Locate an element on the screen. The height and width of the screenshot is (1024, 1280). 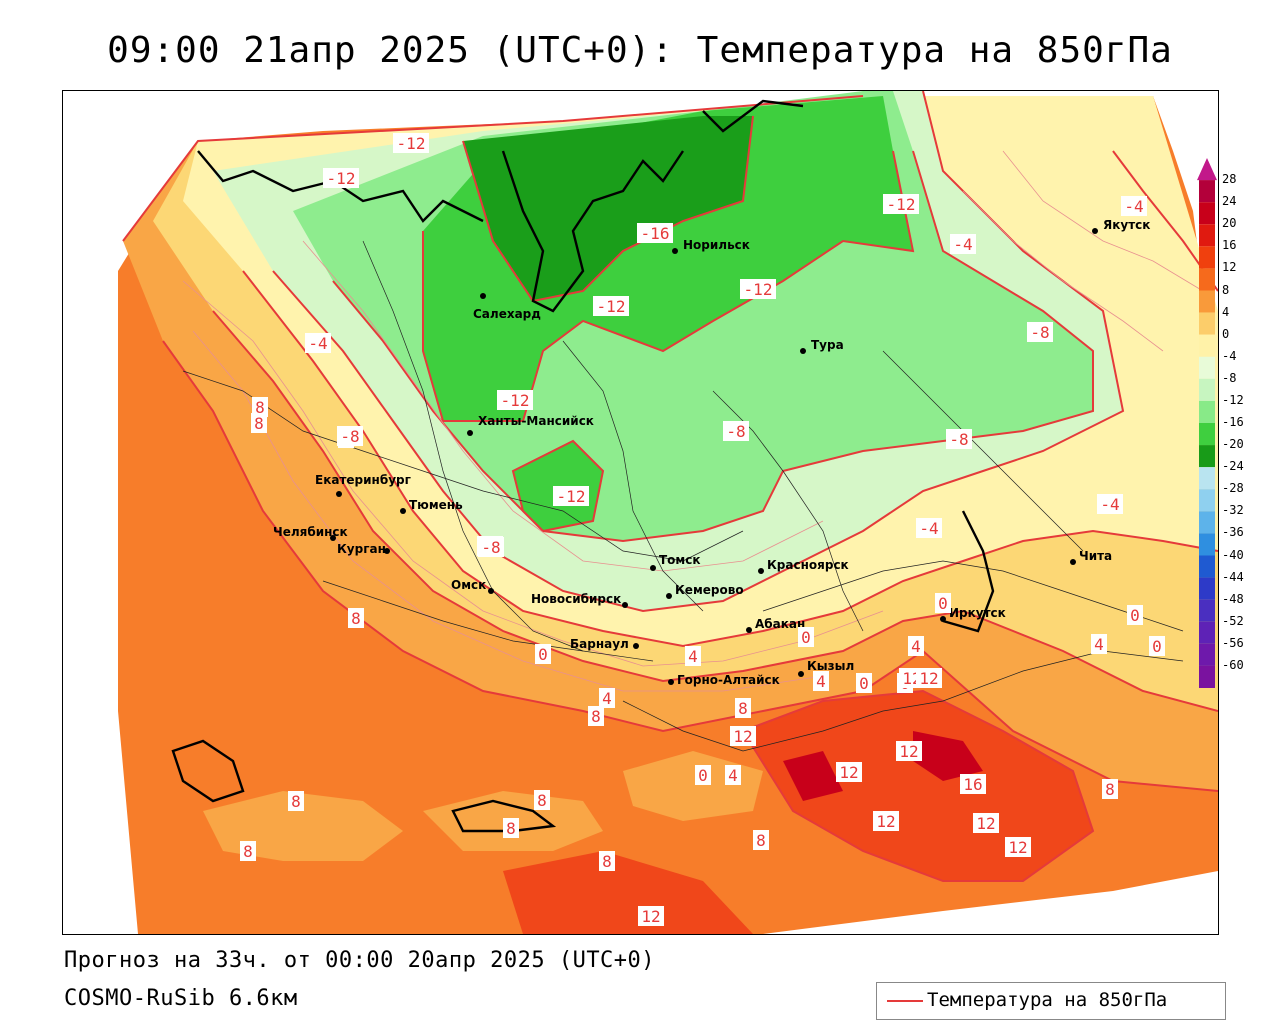
city-label: Курган is located at coordinates (361, 549).